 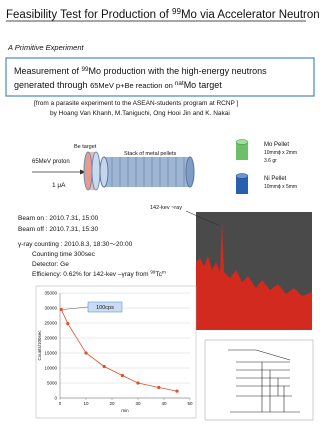 I want to click on label: 65MeV proton, so click(x=51, y=162).